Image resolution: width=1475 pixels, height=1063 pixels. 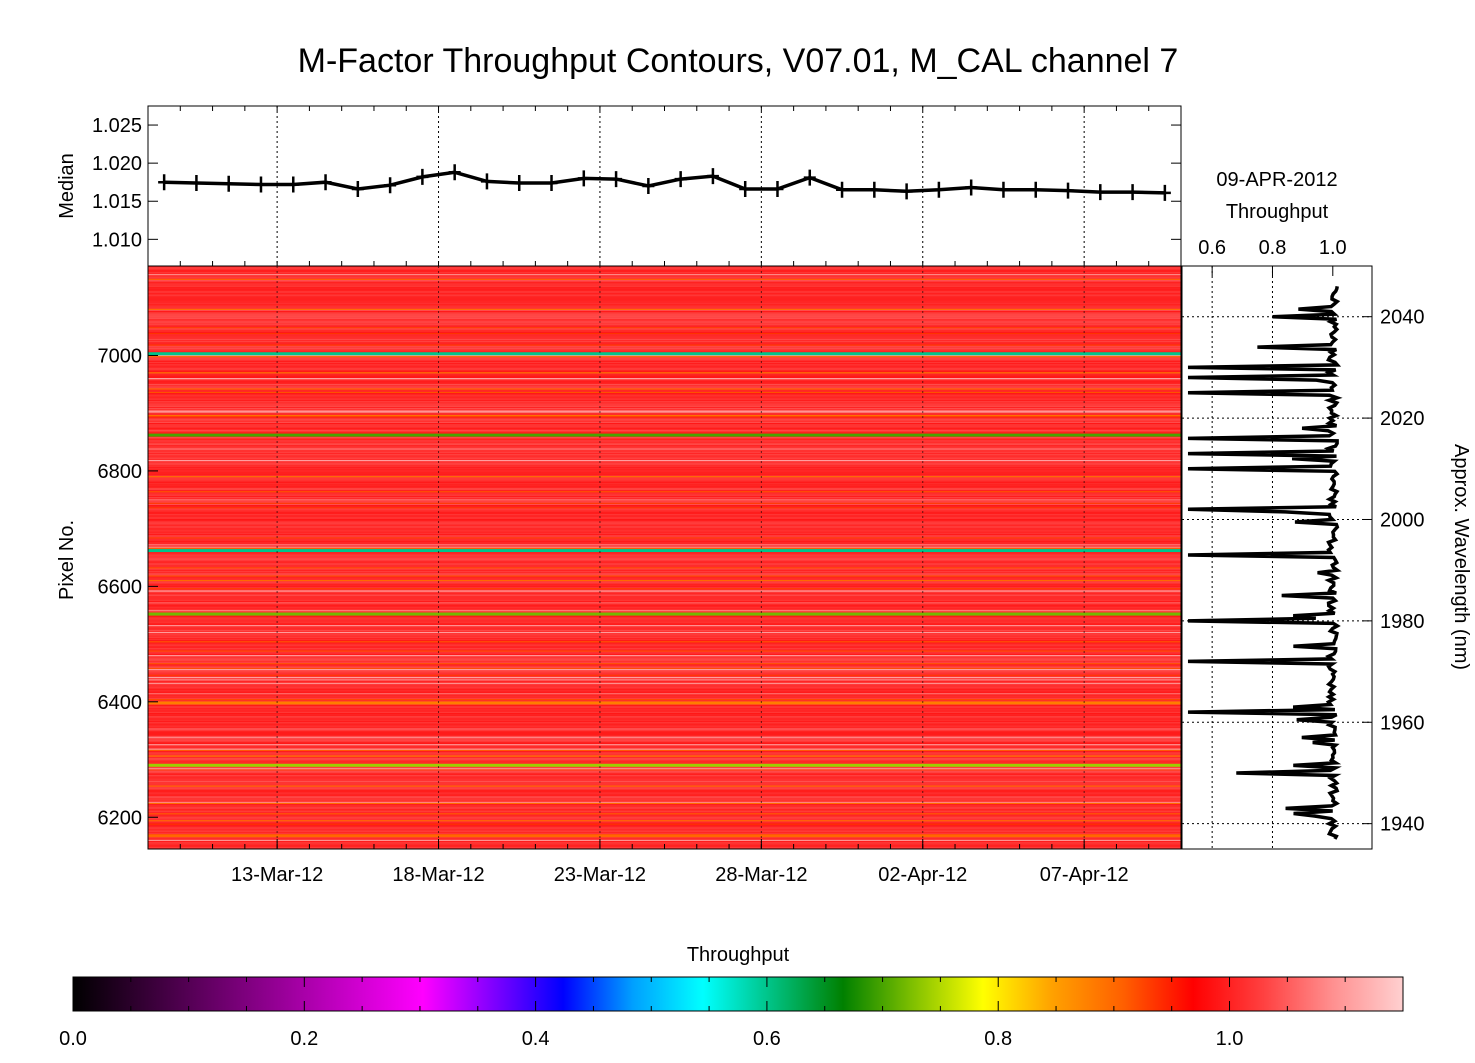 What do you see at coordinates (117, 164) in the screenshot?
I see `median-y-tick-label: 1.020` at bounding box center [117, 164].